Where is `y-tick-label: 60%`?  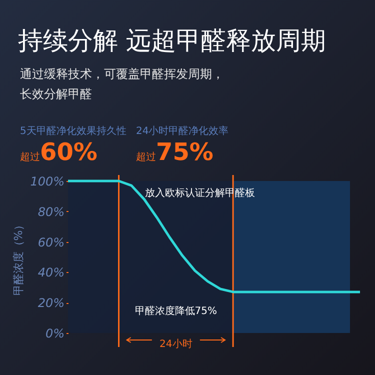 y-tick-label: 60% is located at coordinates (51, 242).